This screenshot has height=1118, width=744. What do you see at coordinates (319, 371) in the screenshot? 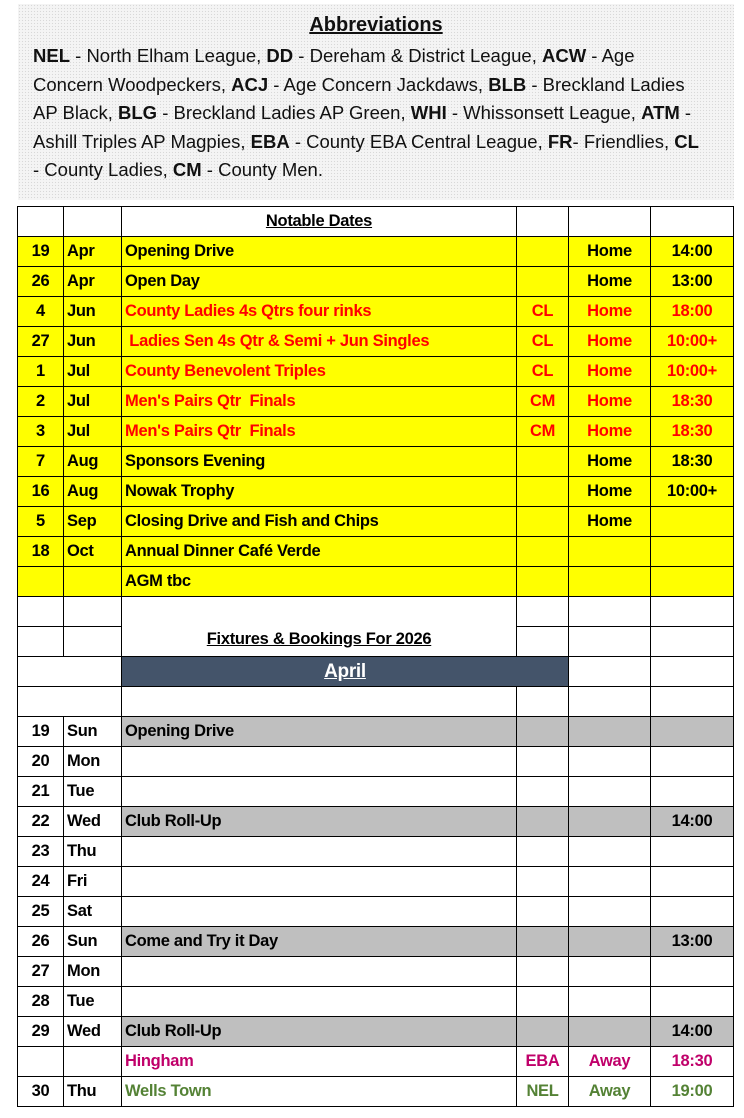
I see `event: County Benevolent Triples` at bounding box center [319, 371].